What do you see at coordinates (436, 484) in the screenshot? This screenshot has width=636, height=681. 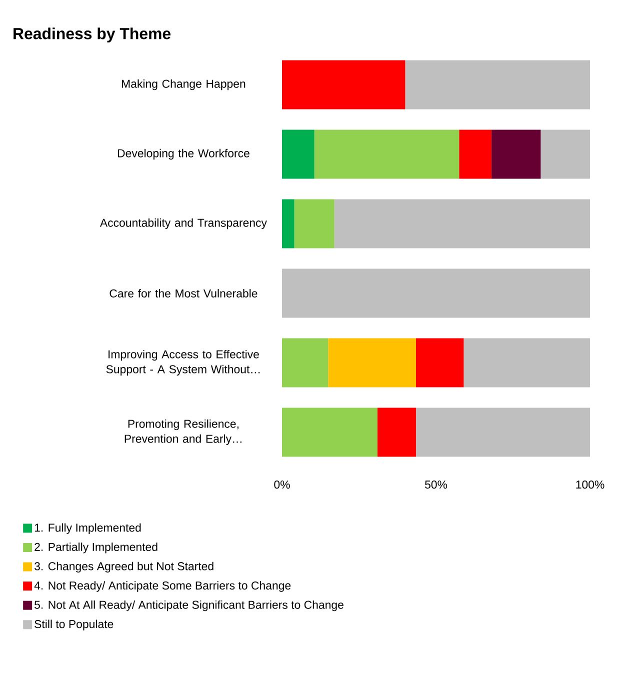 I see `x-tick-label: 50%` at bounding box center [436, 484].